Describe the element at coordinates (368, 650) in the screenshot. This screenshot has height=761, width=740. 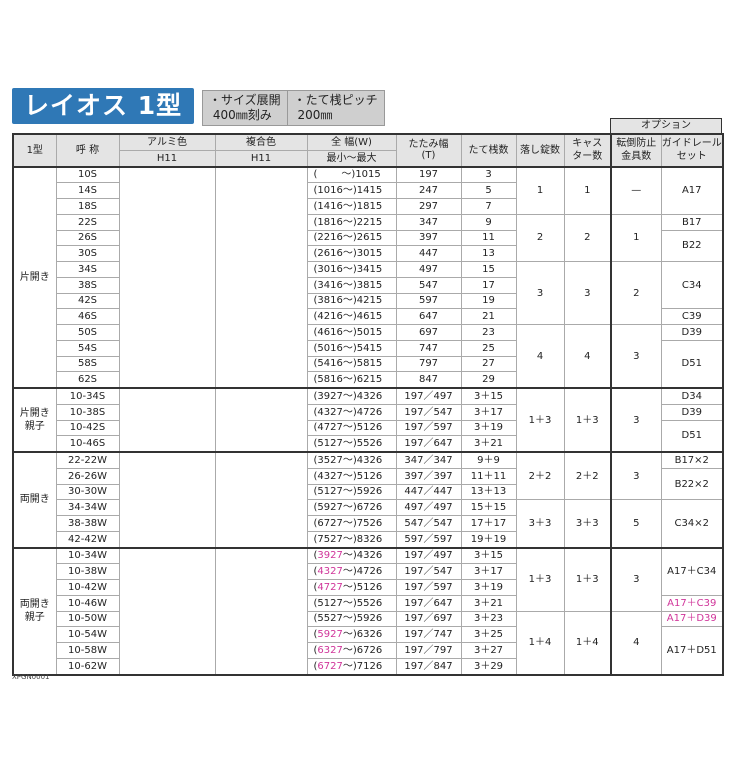
I see `table-row: 10-54W (5927〜)6326 197／747 3＋25 A17＋D51` at that location.